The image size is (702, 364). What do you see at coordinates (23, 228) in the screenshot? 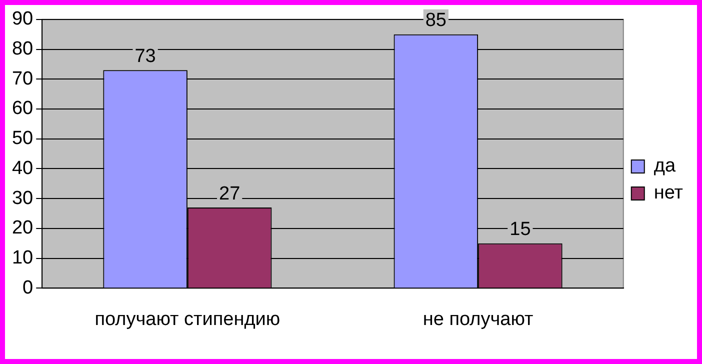
I see `y-tick-label: 20` at bounding box center [23, 228].